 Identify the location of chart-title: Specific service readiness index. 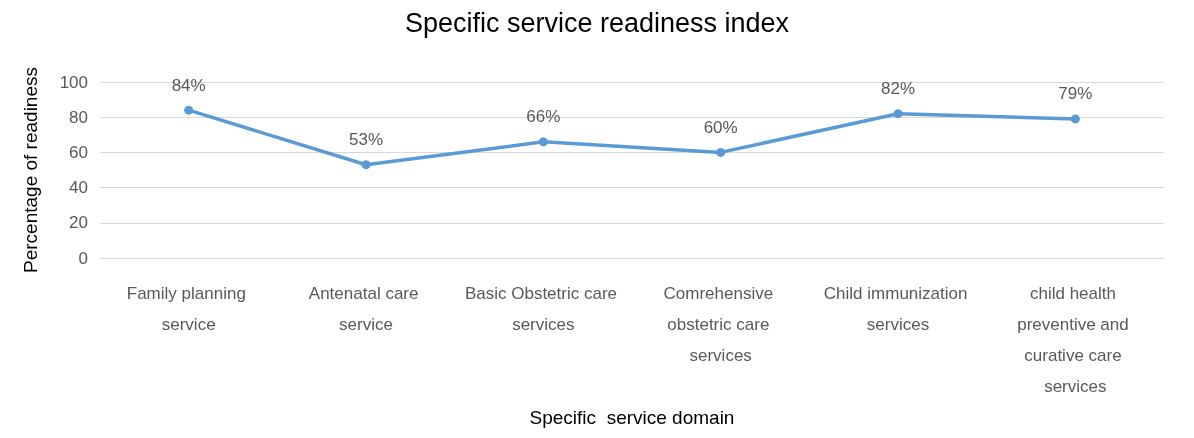
(597, 22).